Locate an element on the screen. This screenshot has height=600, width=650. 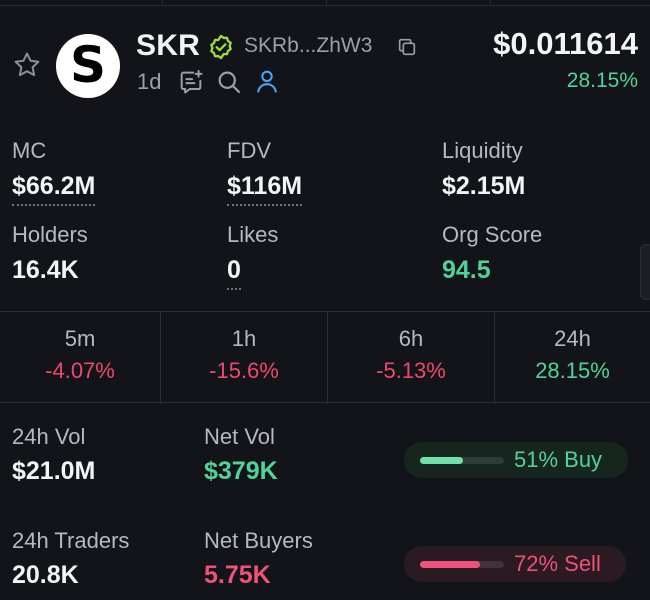
token-age: 1d is located at coordinates (149, 81).